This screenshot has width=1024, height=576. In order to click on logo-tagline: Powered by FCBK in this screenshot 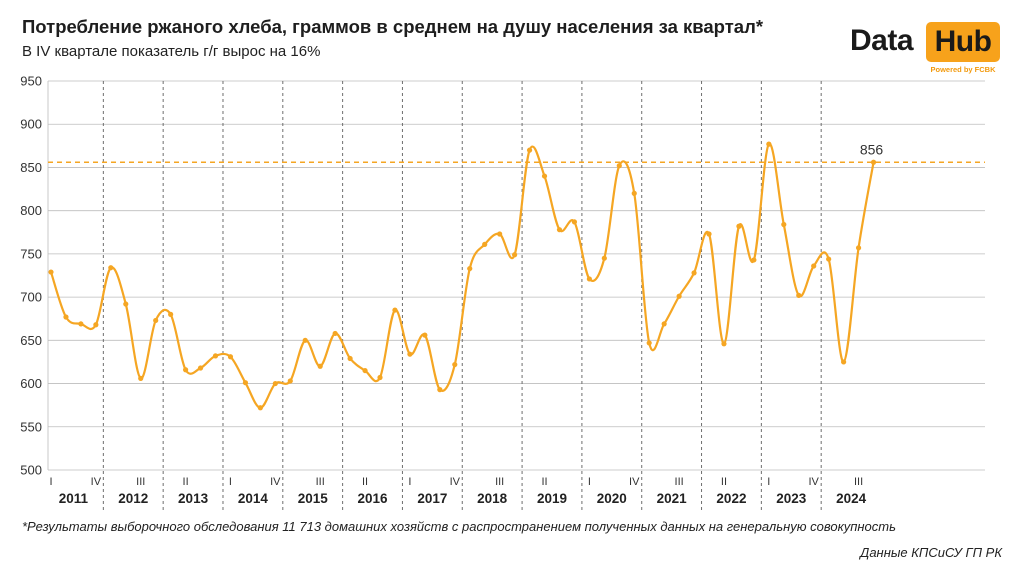, I will do `click(963, 69)`.